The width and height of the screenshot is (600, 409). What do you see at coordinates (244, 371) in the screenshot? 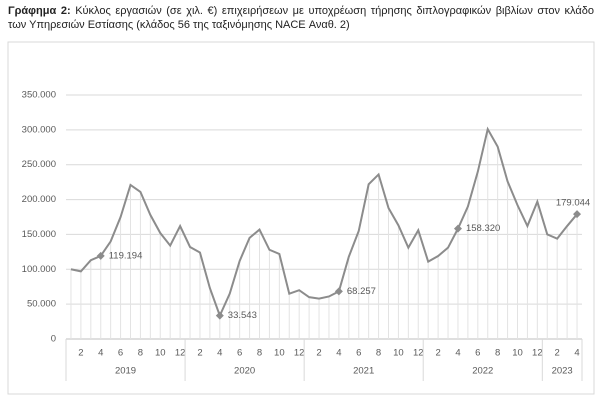
I see `year-label: 2020` at bounding box center [244, 371].